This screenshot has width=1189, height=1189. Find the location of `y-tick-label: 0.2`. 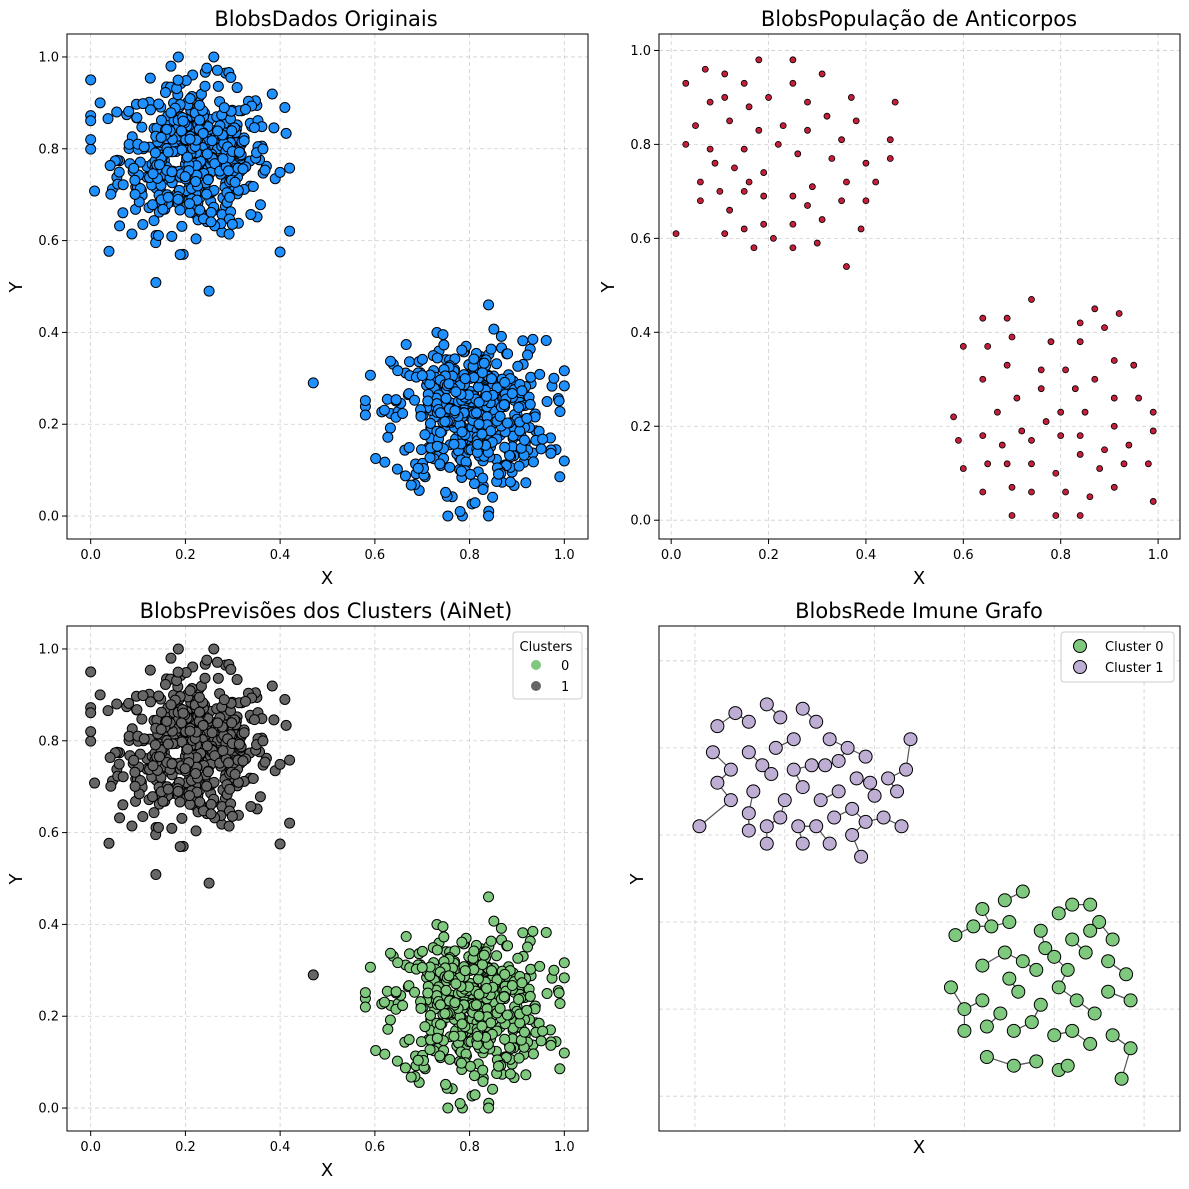

y-tick-label: 0.2 is located at coordinates (48, 1017).